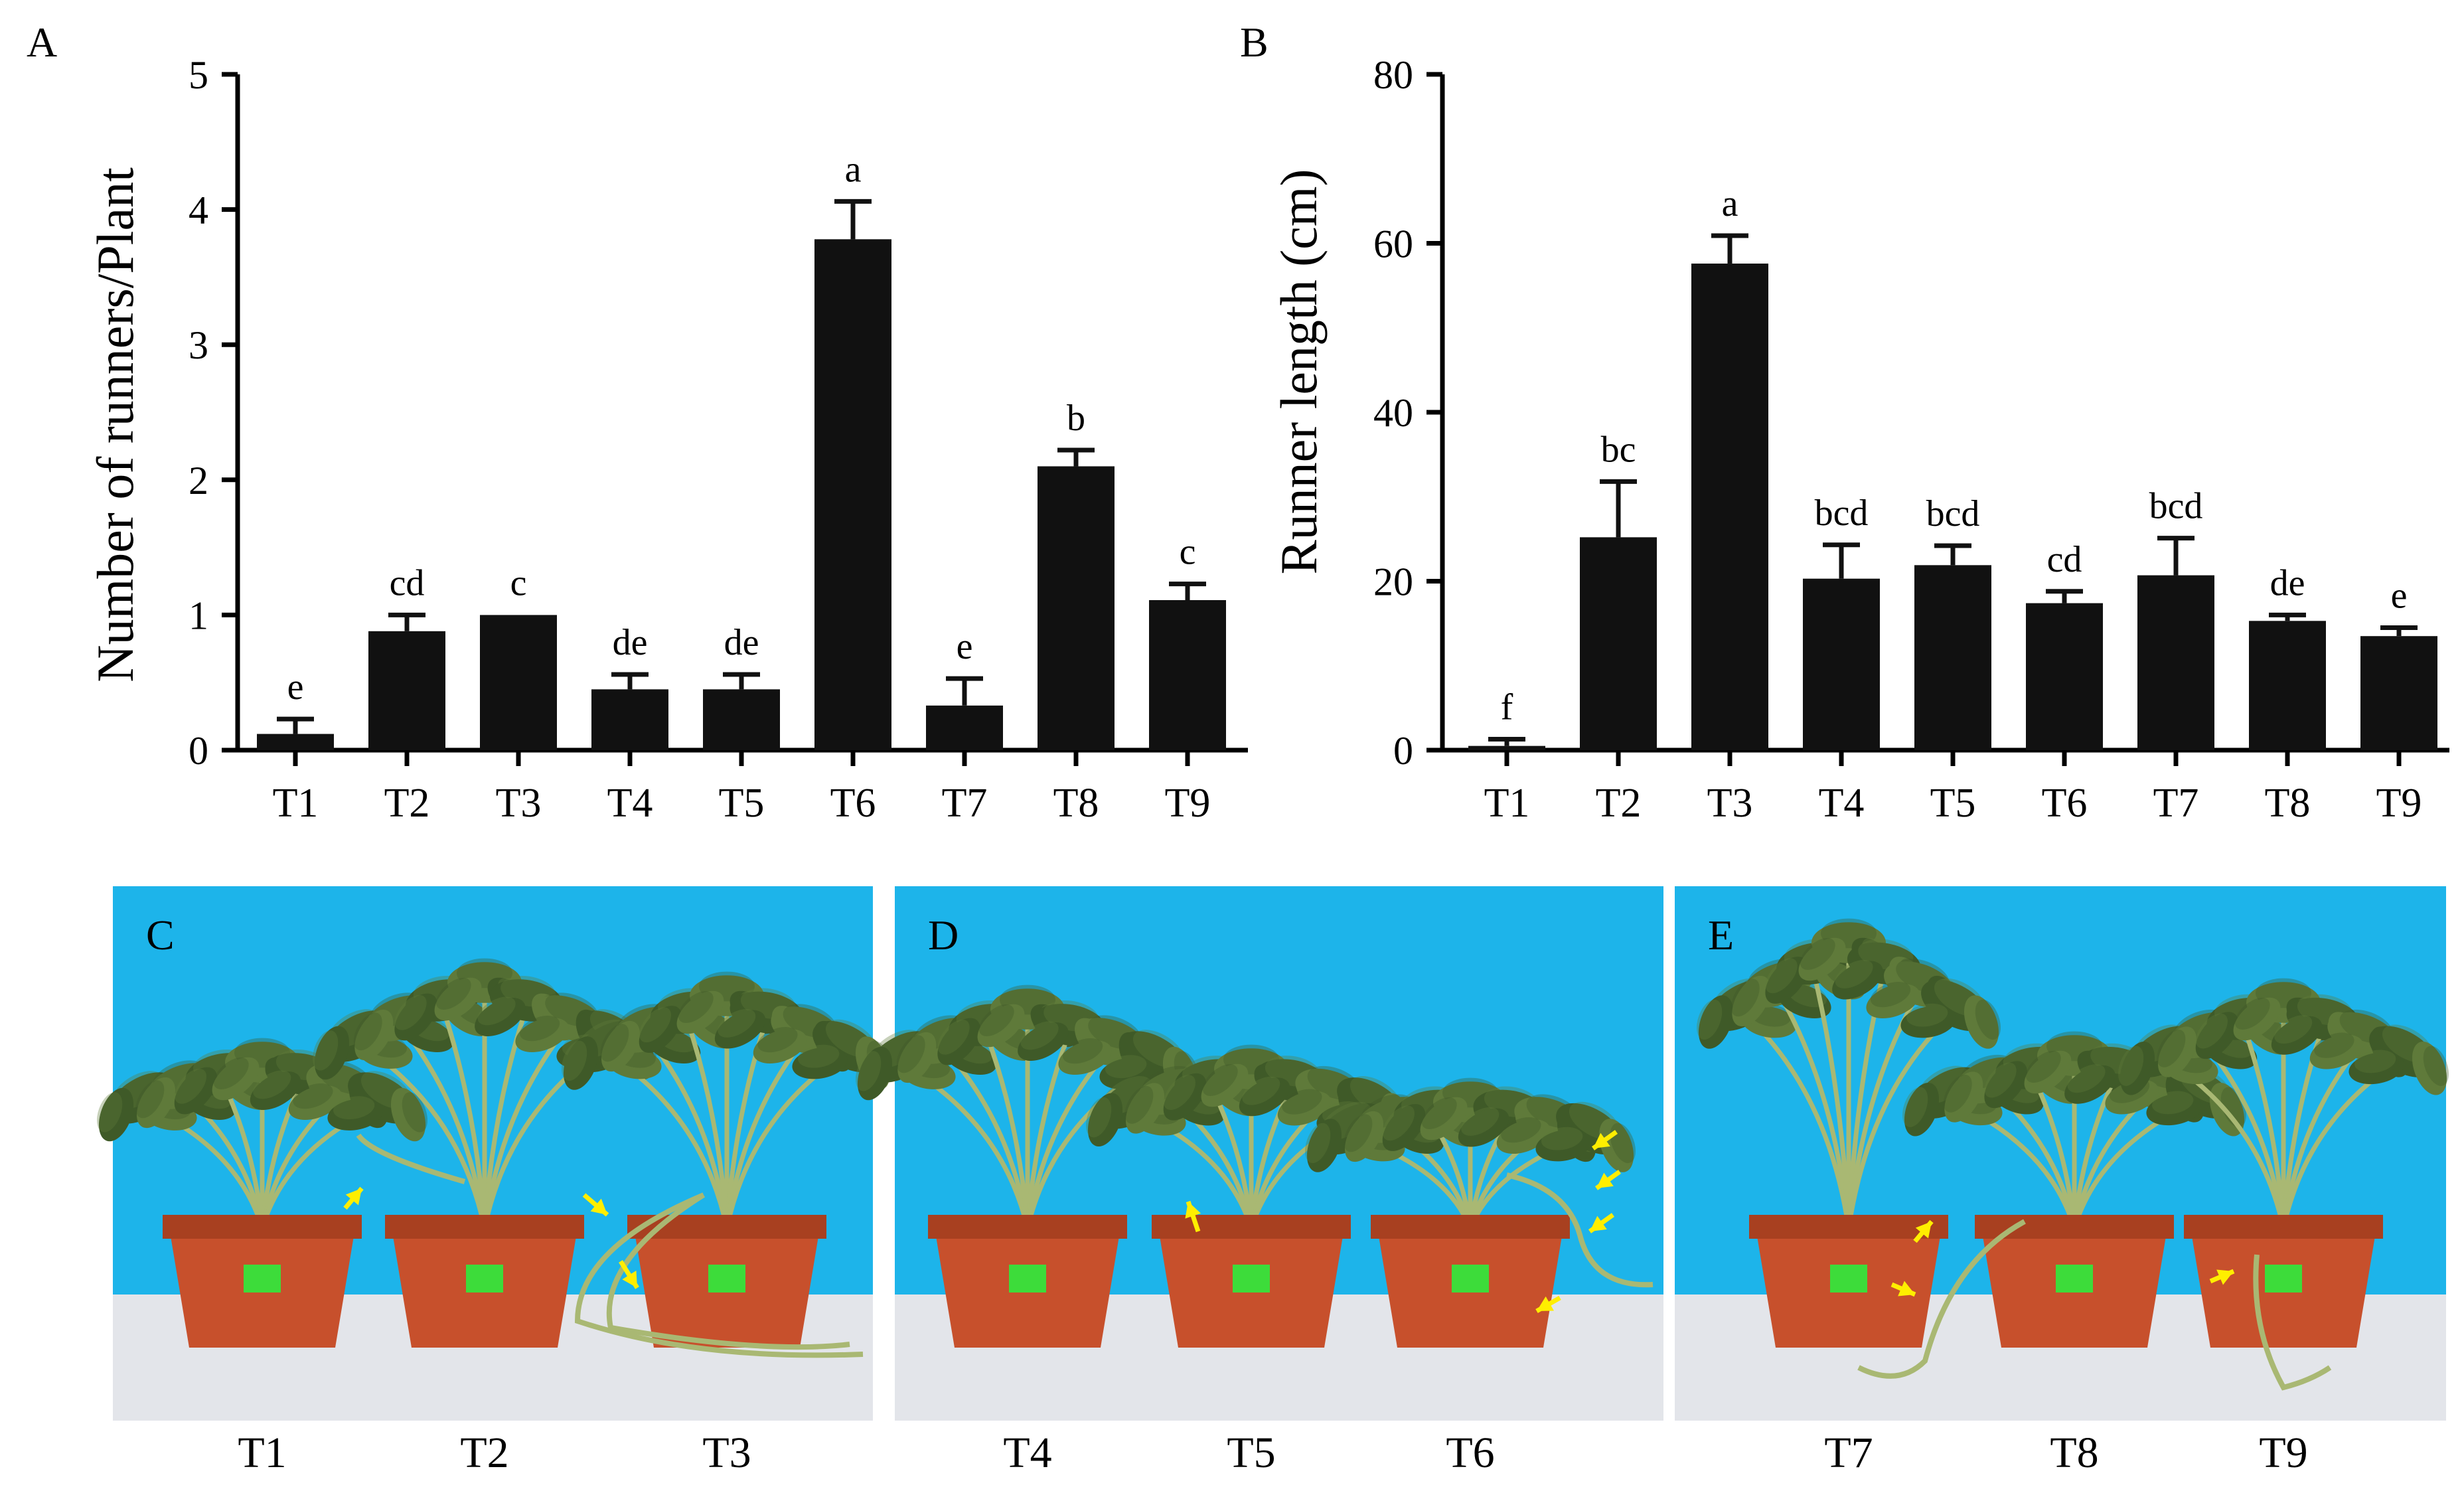 The width and height of the screenshot is (2464, 1491). What do you see at coordinates (2288, 803) in the screenshot?
I see `category-label: T8` at bounding box center [2288, 803].